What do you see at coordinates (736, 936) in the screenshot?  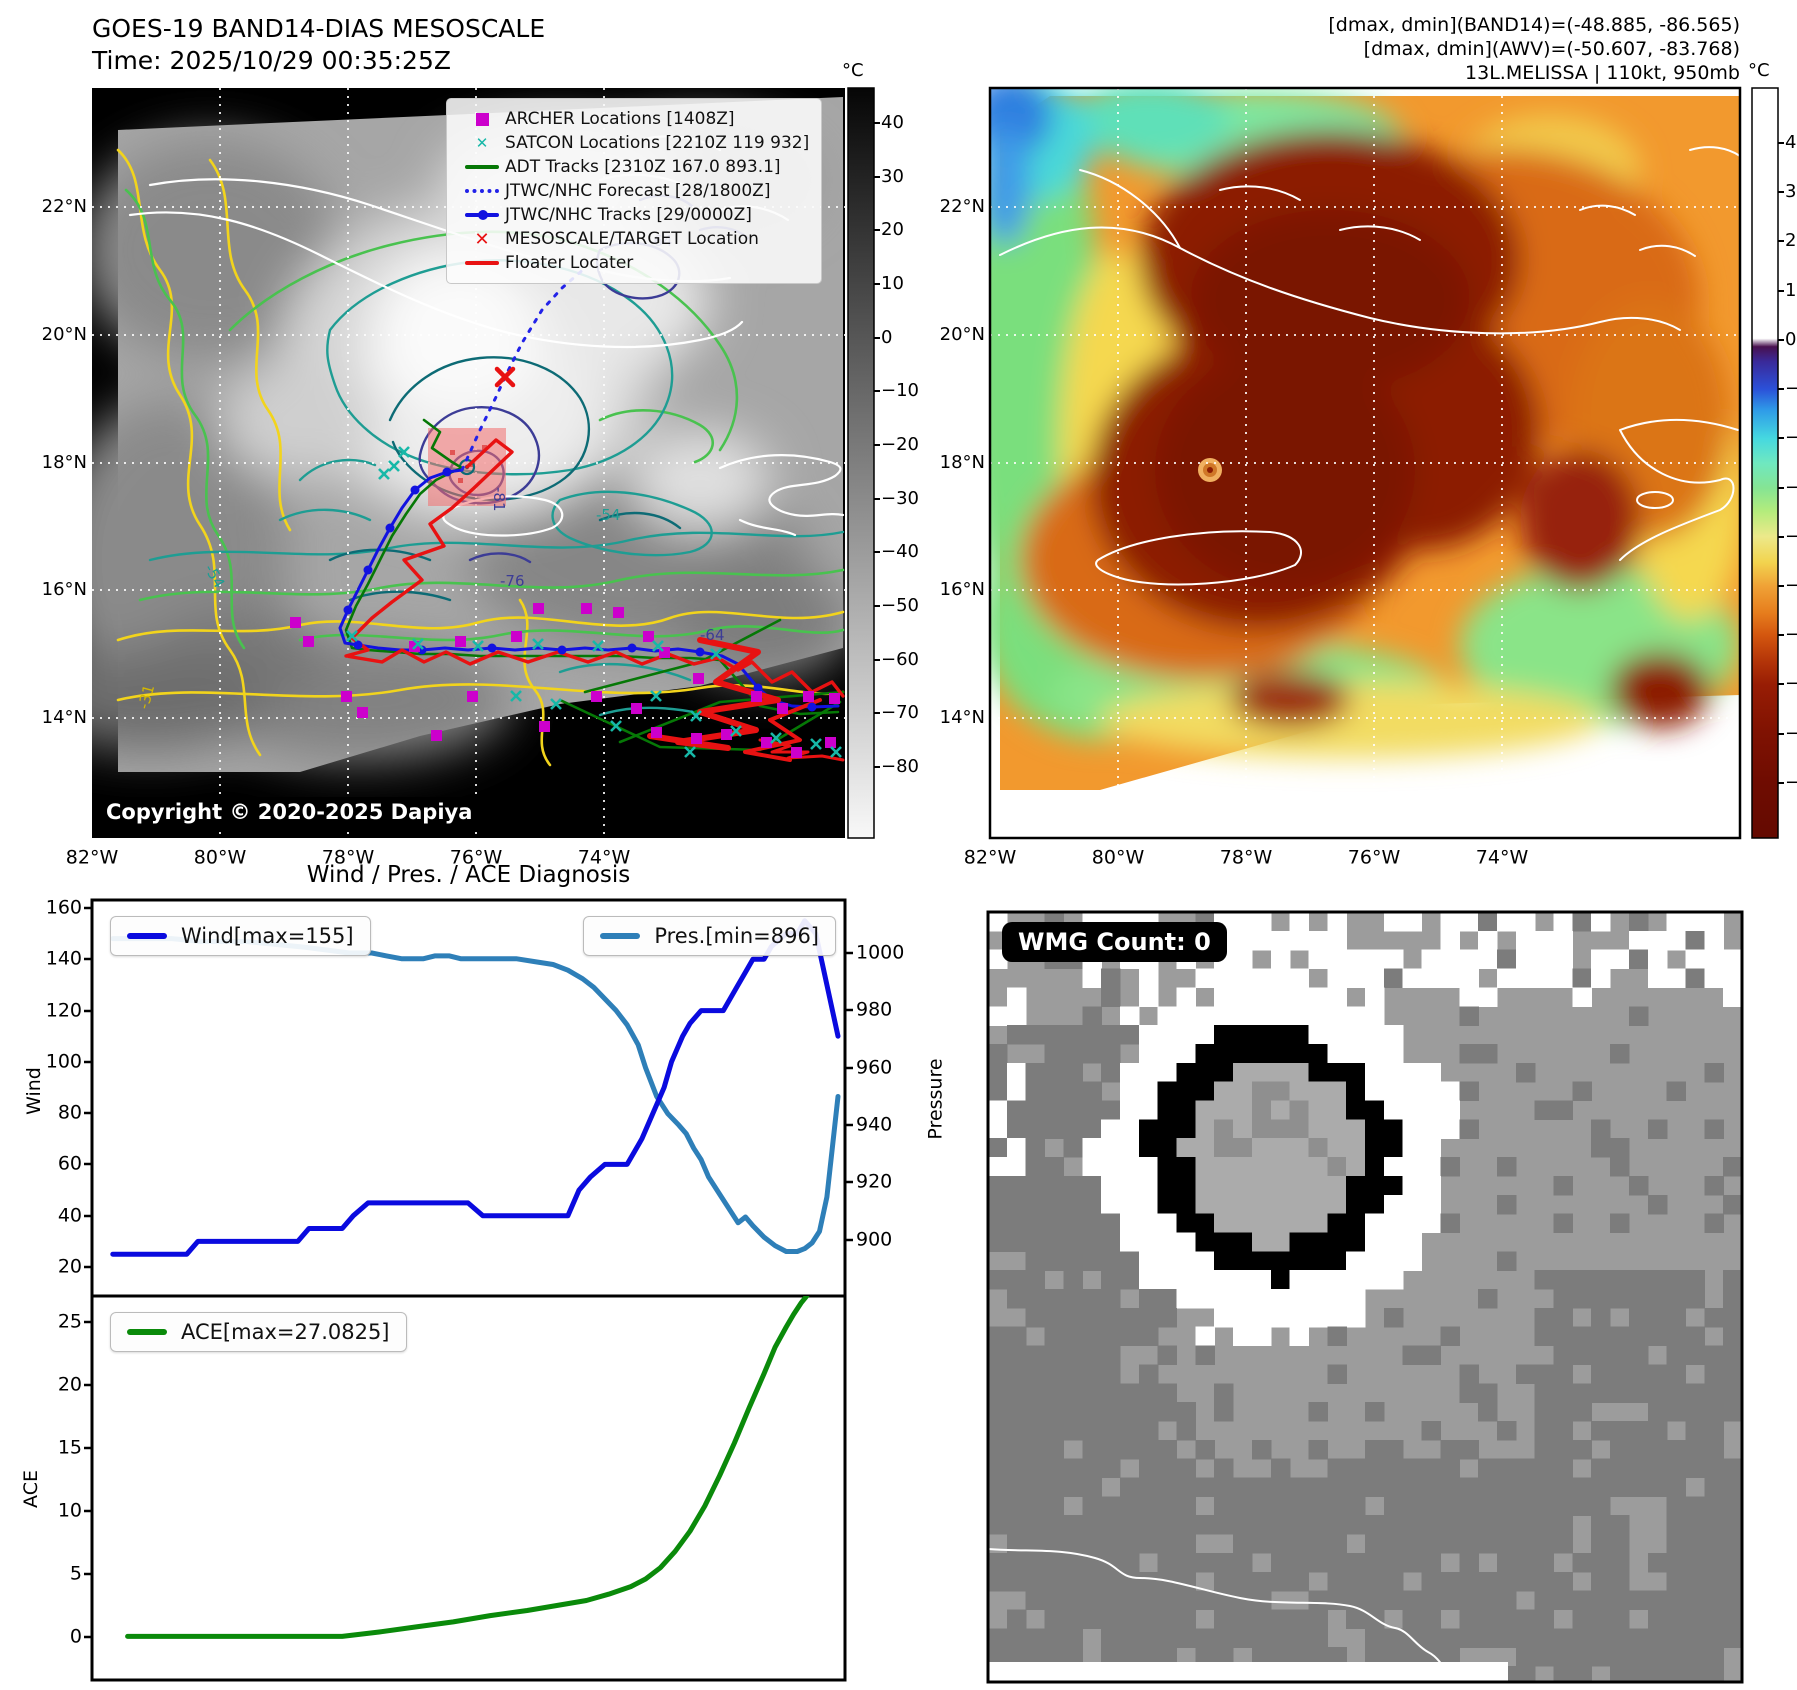 I see `pressure-legend-label: Pres.[min=896]` at bounding box center [736, 936].